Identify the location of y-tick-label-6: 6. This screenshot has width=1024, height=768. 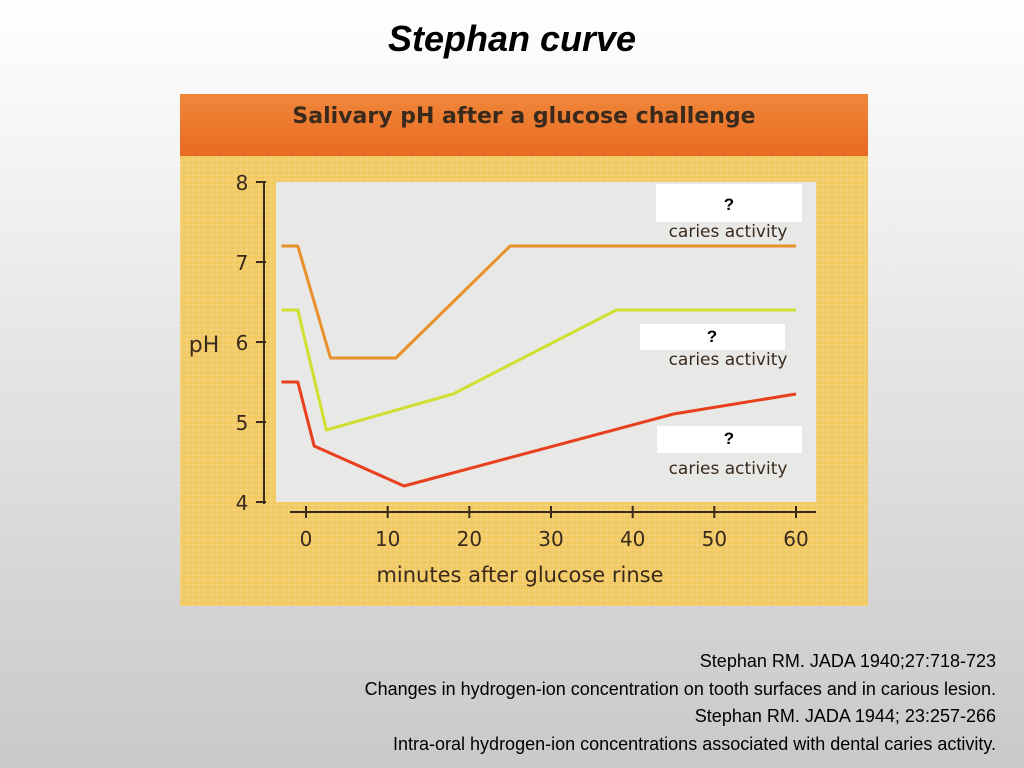
(242, 343).